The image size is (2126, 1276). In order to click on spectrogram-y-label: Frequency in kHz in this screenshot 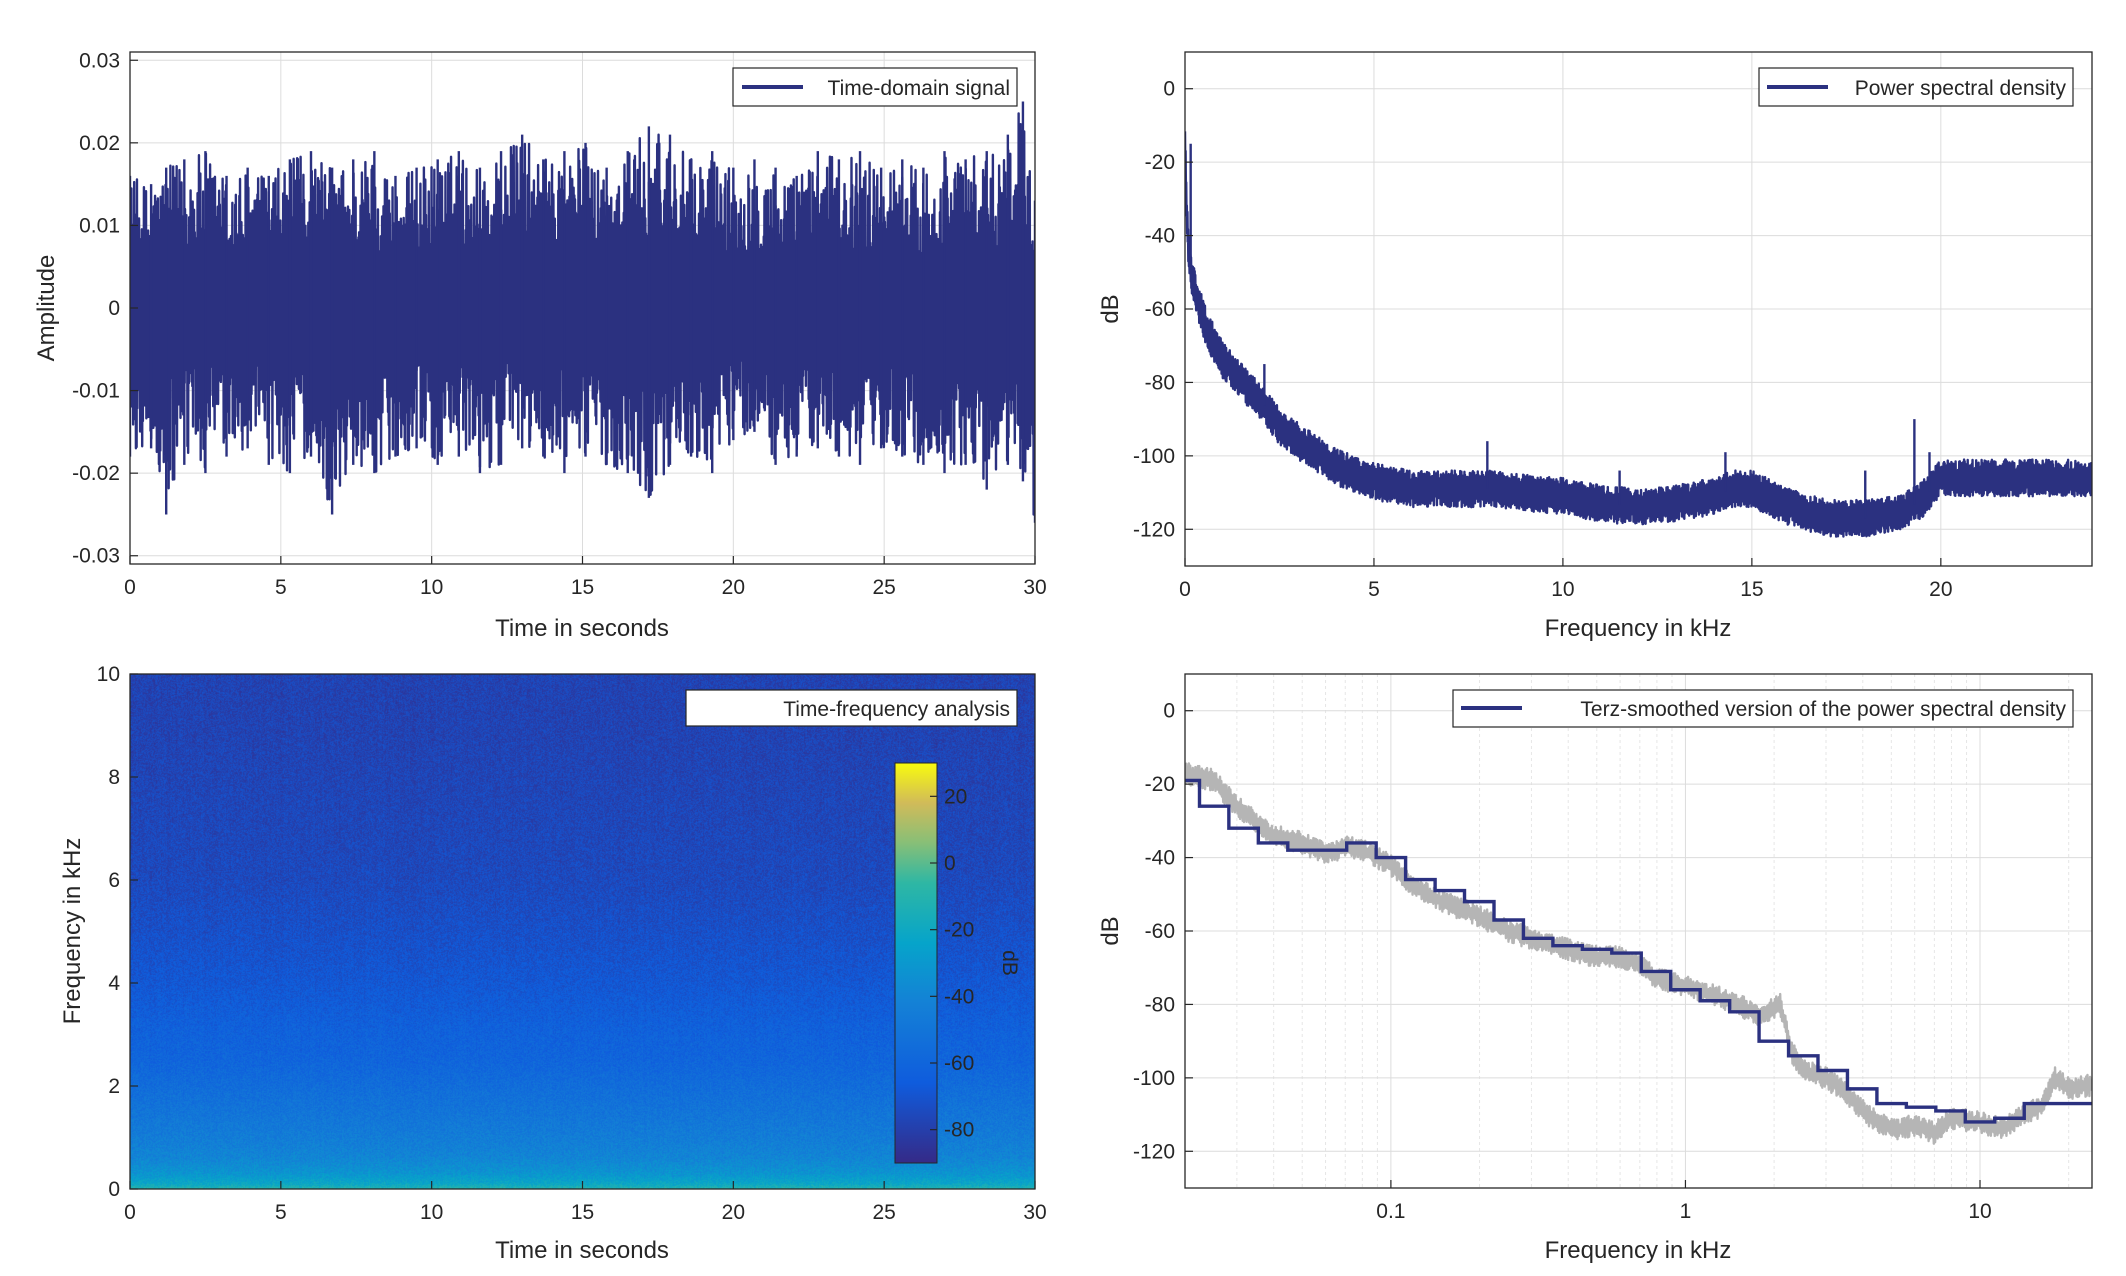, I will do `click(72, 931)`.